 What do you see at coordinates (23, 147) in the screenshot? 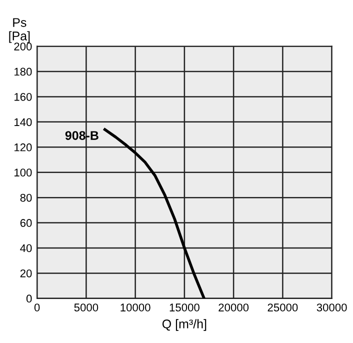
I see `y-tick-label: 120` at bounding box center [23, 147].